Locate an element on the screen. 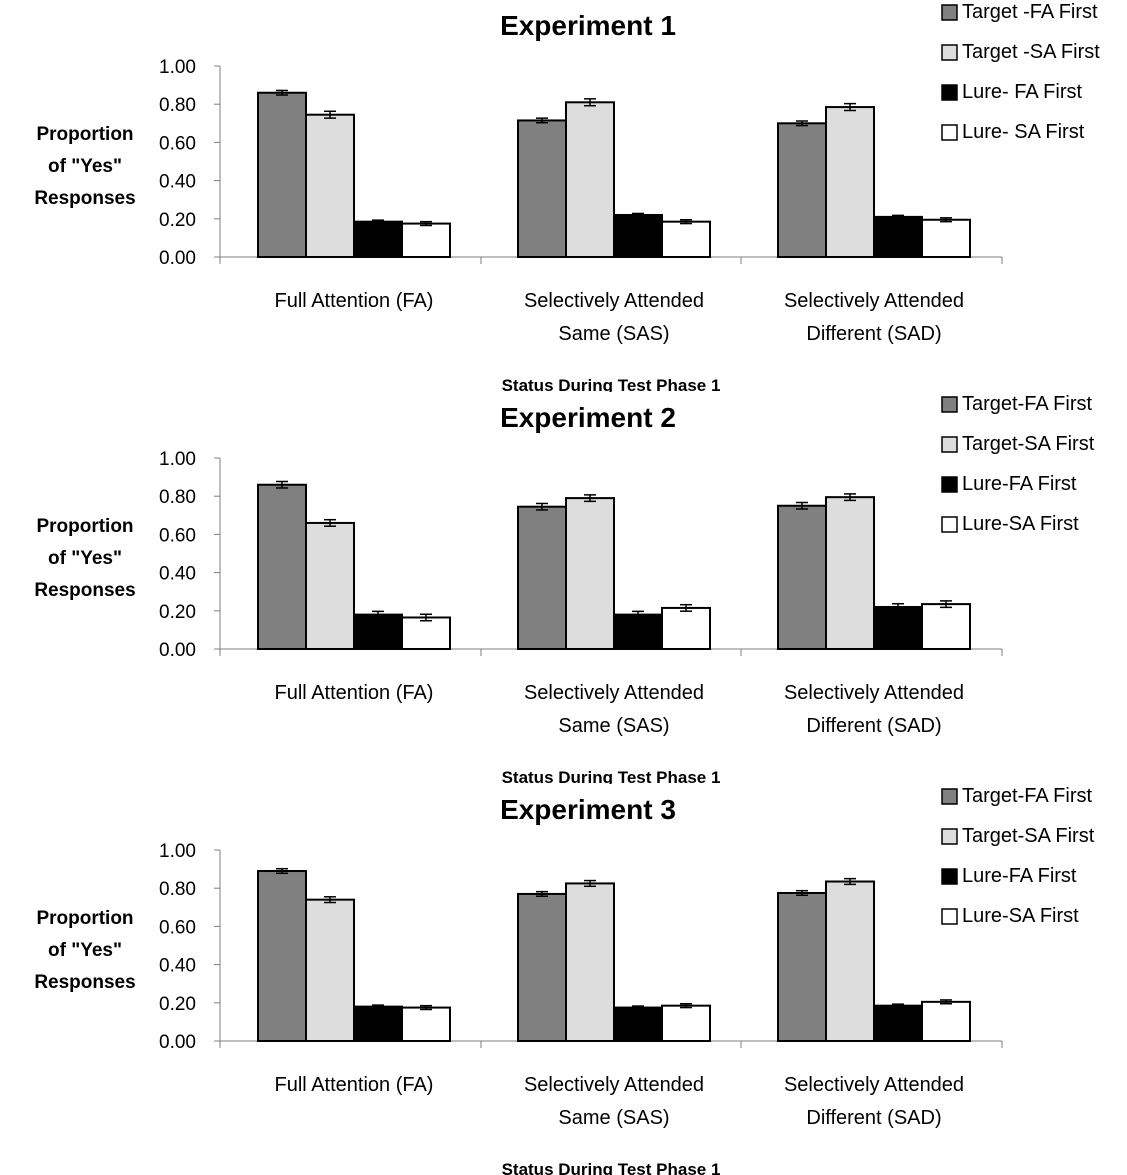 The image size is (1127, 1175). legend-label: Lure- SA First is located at coordinates (1023, 132).